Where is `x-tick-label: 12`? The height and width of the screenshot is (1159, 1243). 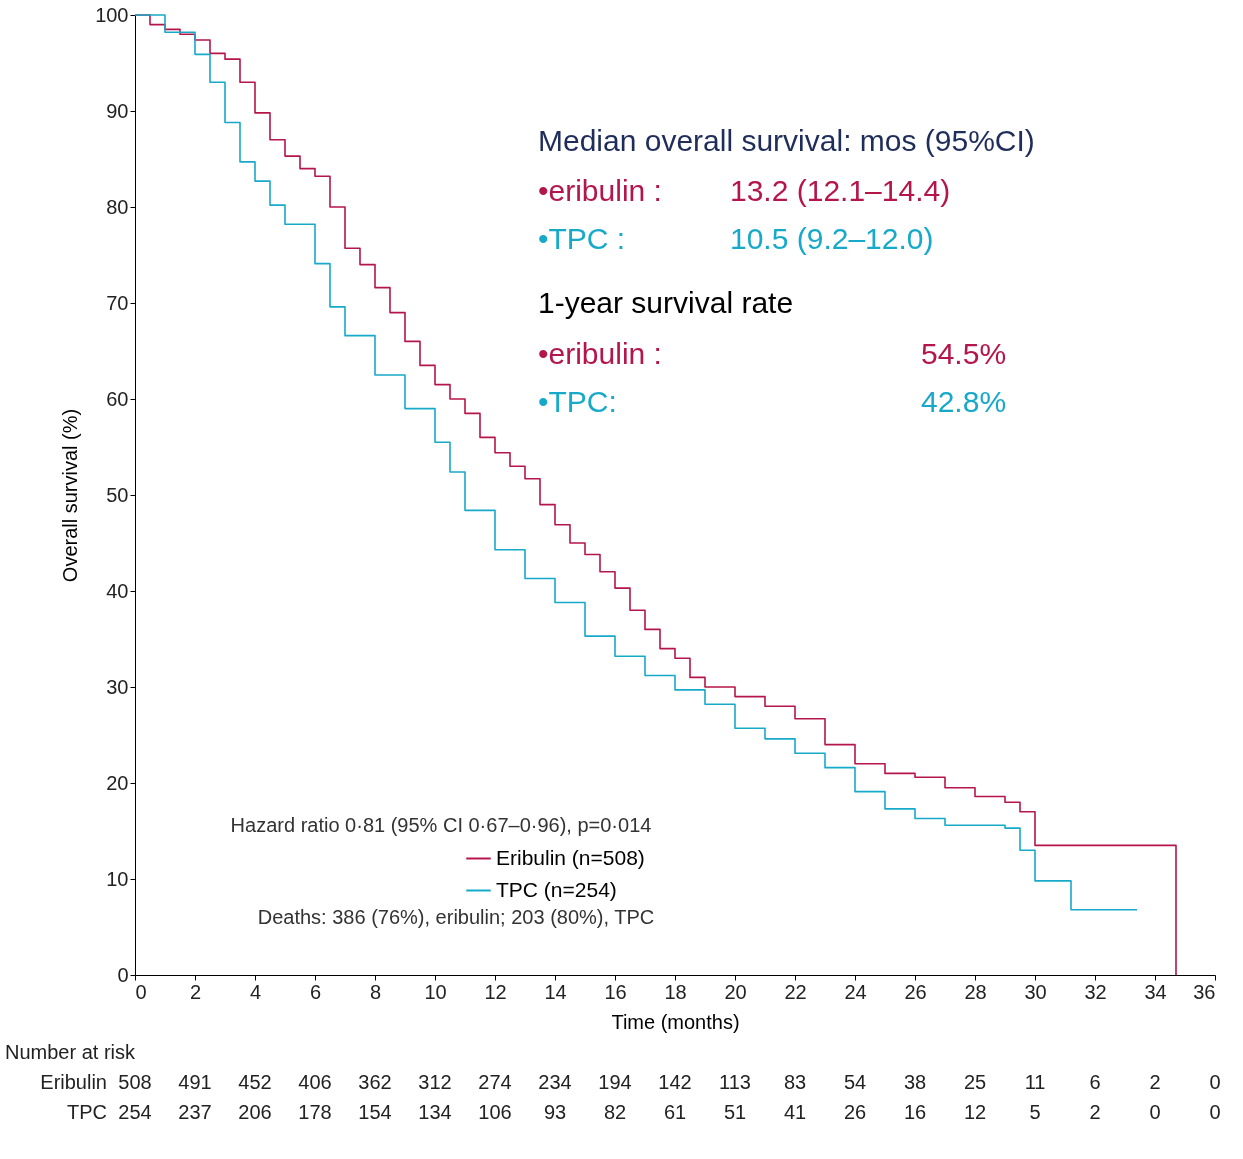 x-tick-label: 12 is located at coordinates (495, 991).